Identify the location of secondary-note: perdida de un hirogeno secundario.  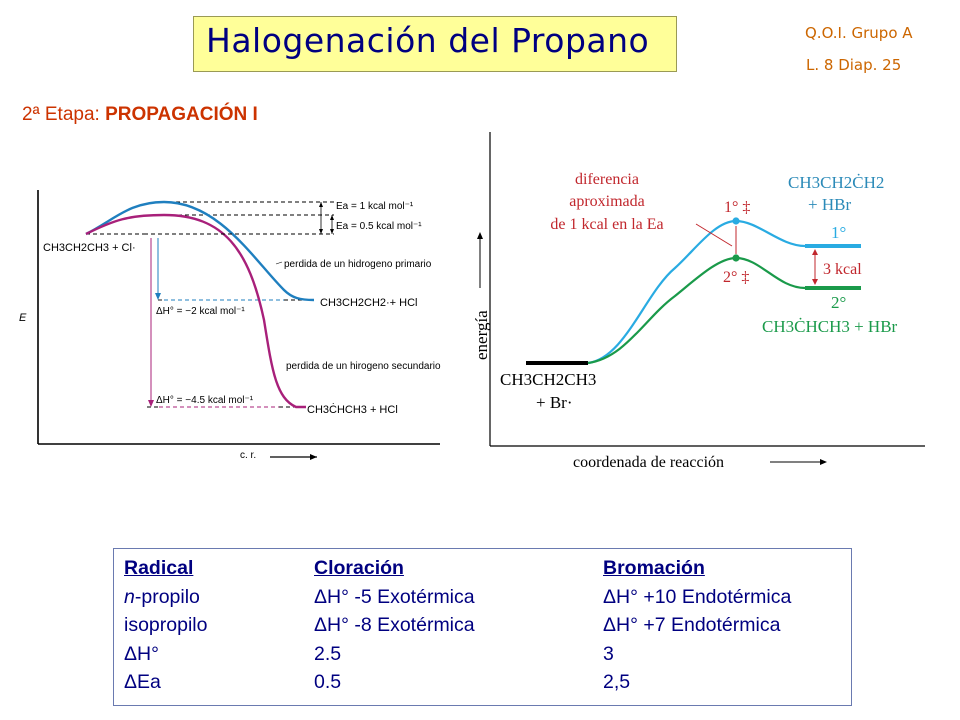
(363, 366).